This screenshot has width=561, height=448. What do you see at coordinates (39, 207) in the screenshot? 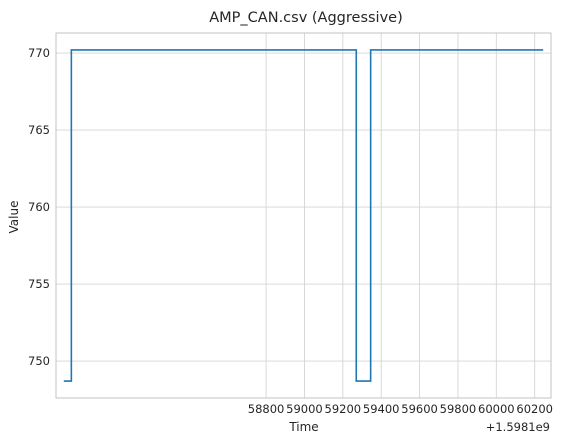
I see `y-tick-label: 760` at bounding box center [39, 207].